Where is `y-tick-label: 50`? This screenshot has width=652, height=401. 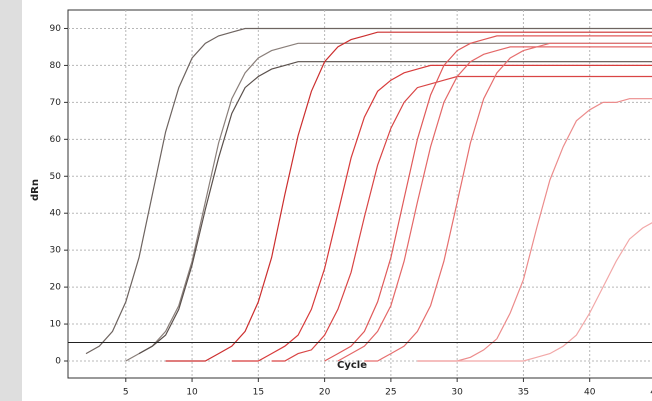 y-tick-label: 50 is located at coordinates (56, 177).